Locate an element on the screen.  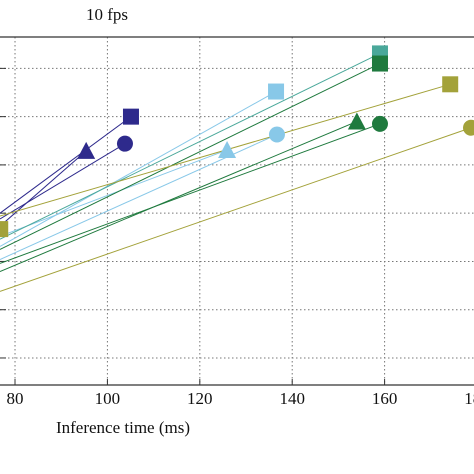
annotation: 10 fps is located at coordinates (107, 14).